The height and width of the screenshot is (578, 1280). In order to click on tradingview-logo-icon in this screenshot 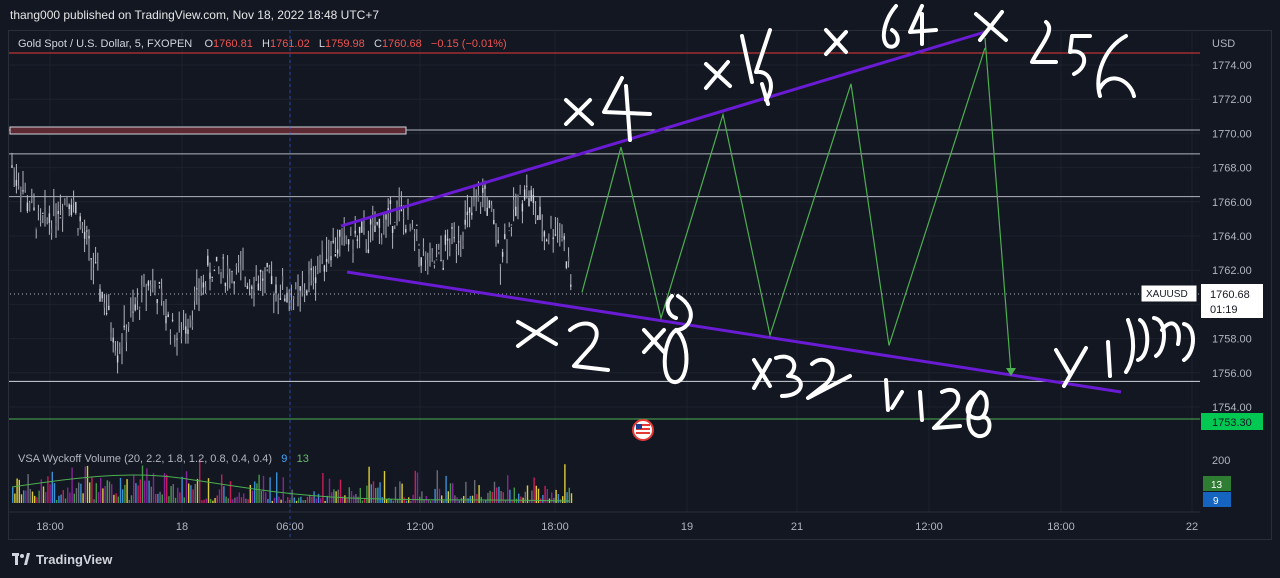, I will do `click(21, 559)`.